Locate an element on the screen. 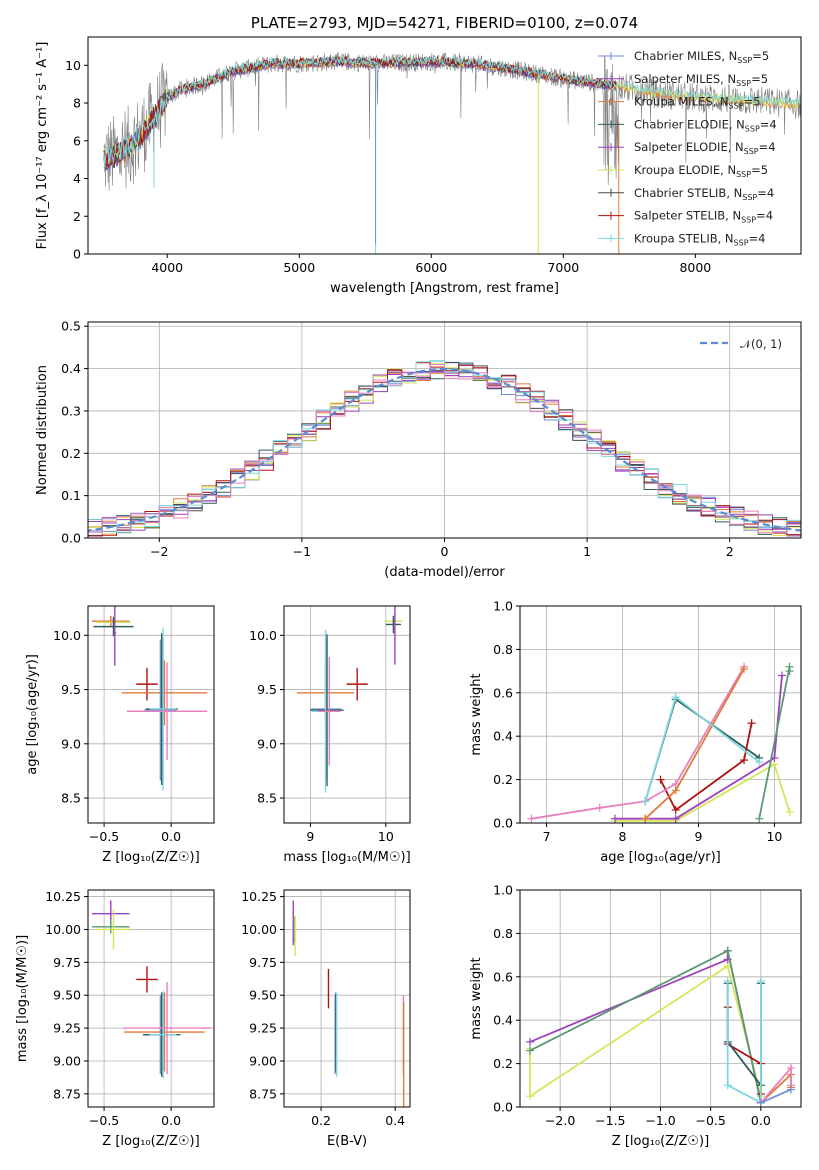  x-axis-label: Z [log₁₀(Z/Z☉)] is located at coordinates (150, 1141).